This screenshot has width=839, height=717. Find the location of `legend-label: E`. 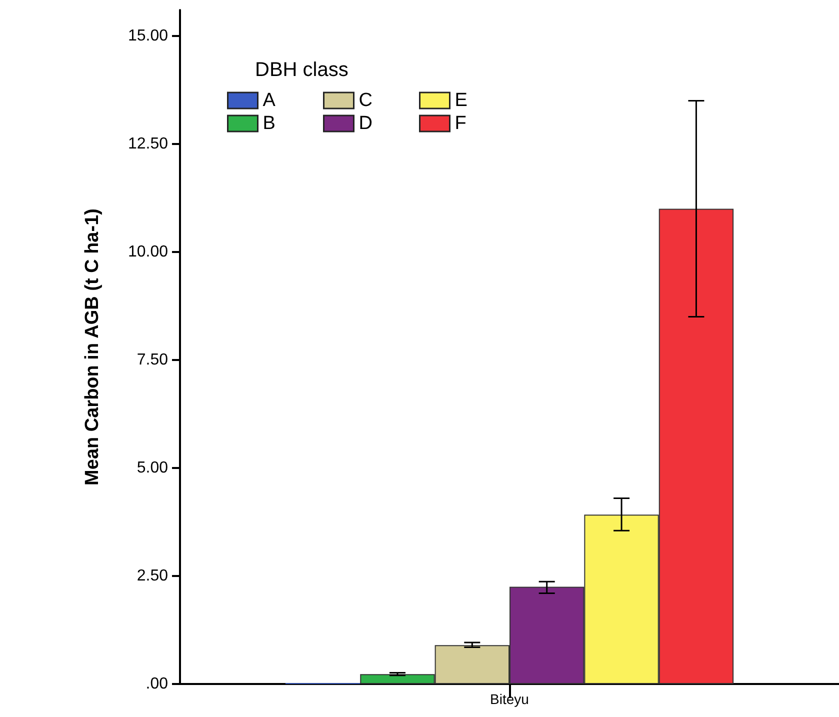

legend-label: E is located at coordinates (461, 100).